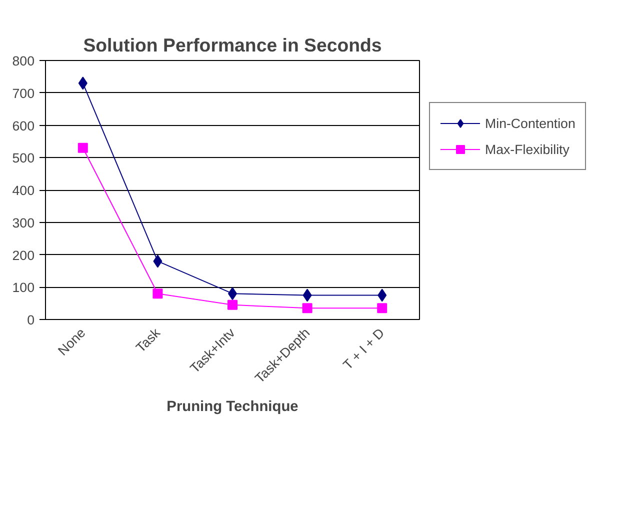 The width and height of the screenshot is (630, 509). Describe the element at coordinates (527, 149) in the screenshot. I see `legend-label: Max-Flexibility` at that location.